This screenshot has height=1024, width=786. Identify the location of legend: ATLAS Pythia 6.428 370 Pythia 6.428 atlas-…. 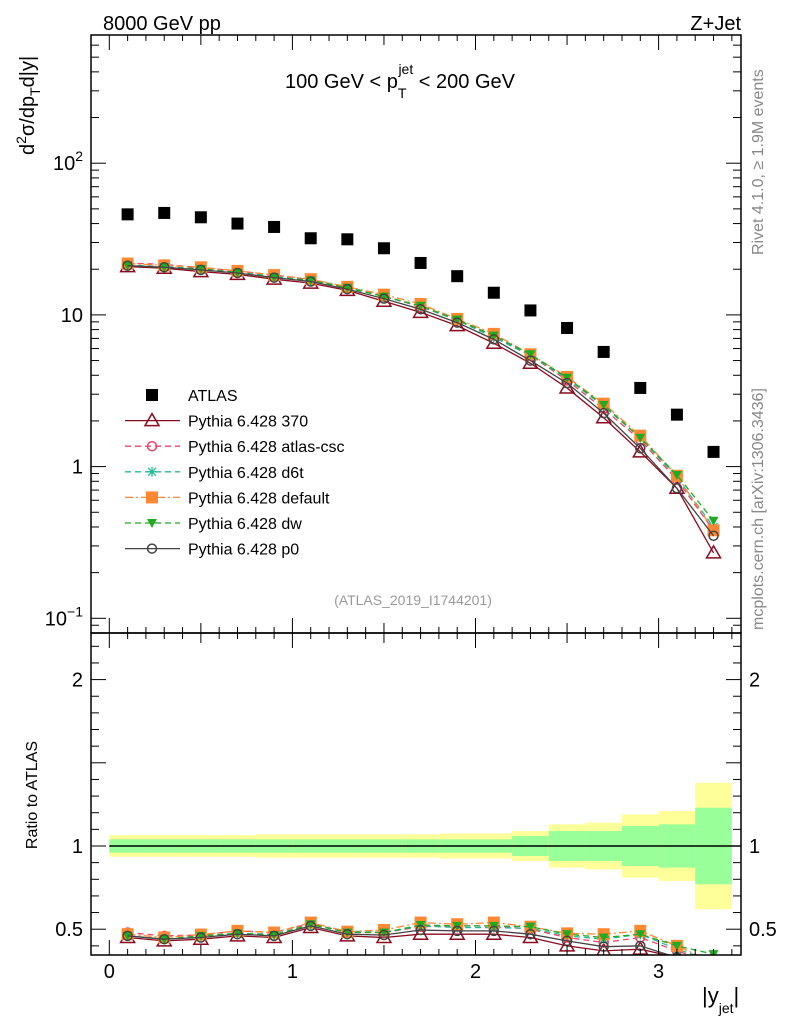
(235, 473).